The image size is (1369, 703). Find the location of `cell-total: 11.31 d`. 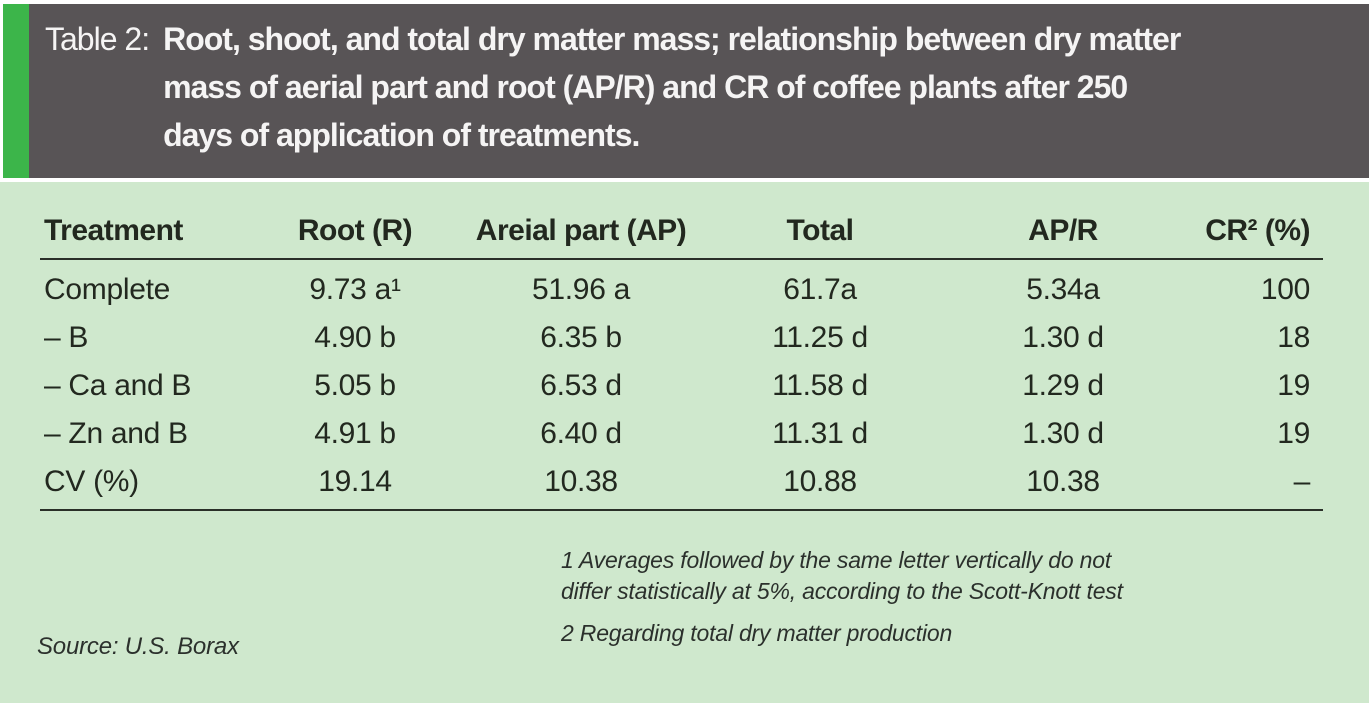

cell-total: 11.31 d is located at coordinates (820, 433).